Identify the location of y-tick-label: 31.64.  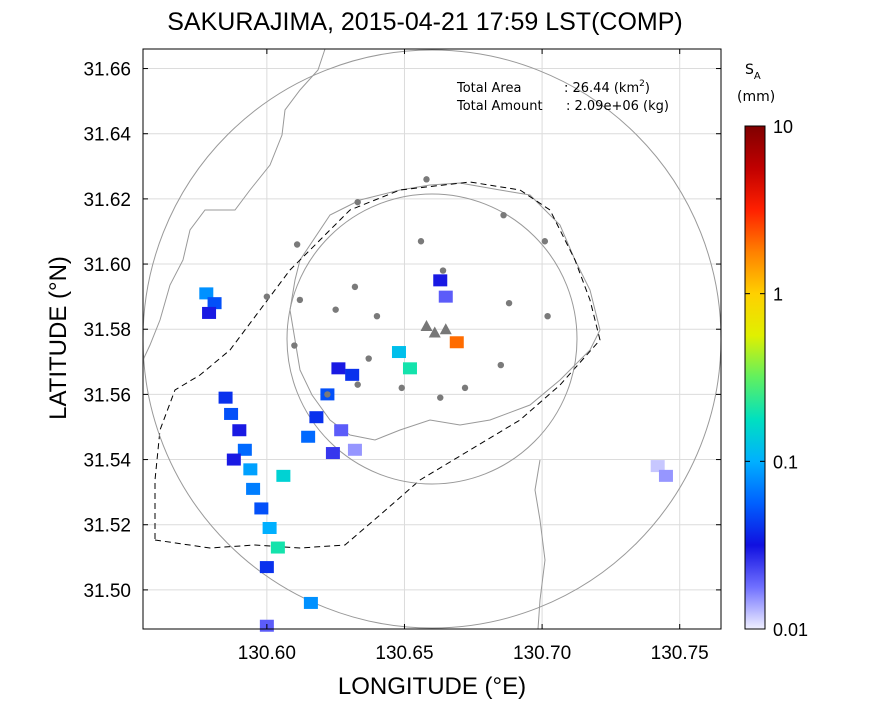
(107, 135).